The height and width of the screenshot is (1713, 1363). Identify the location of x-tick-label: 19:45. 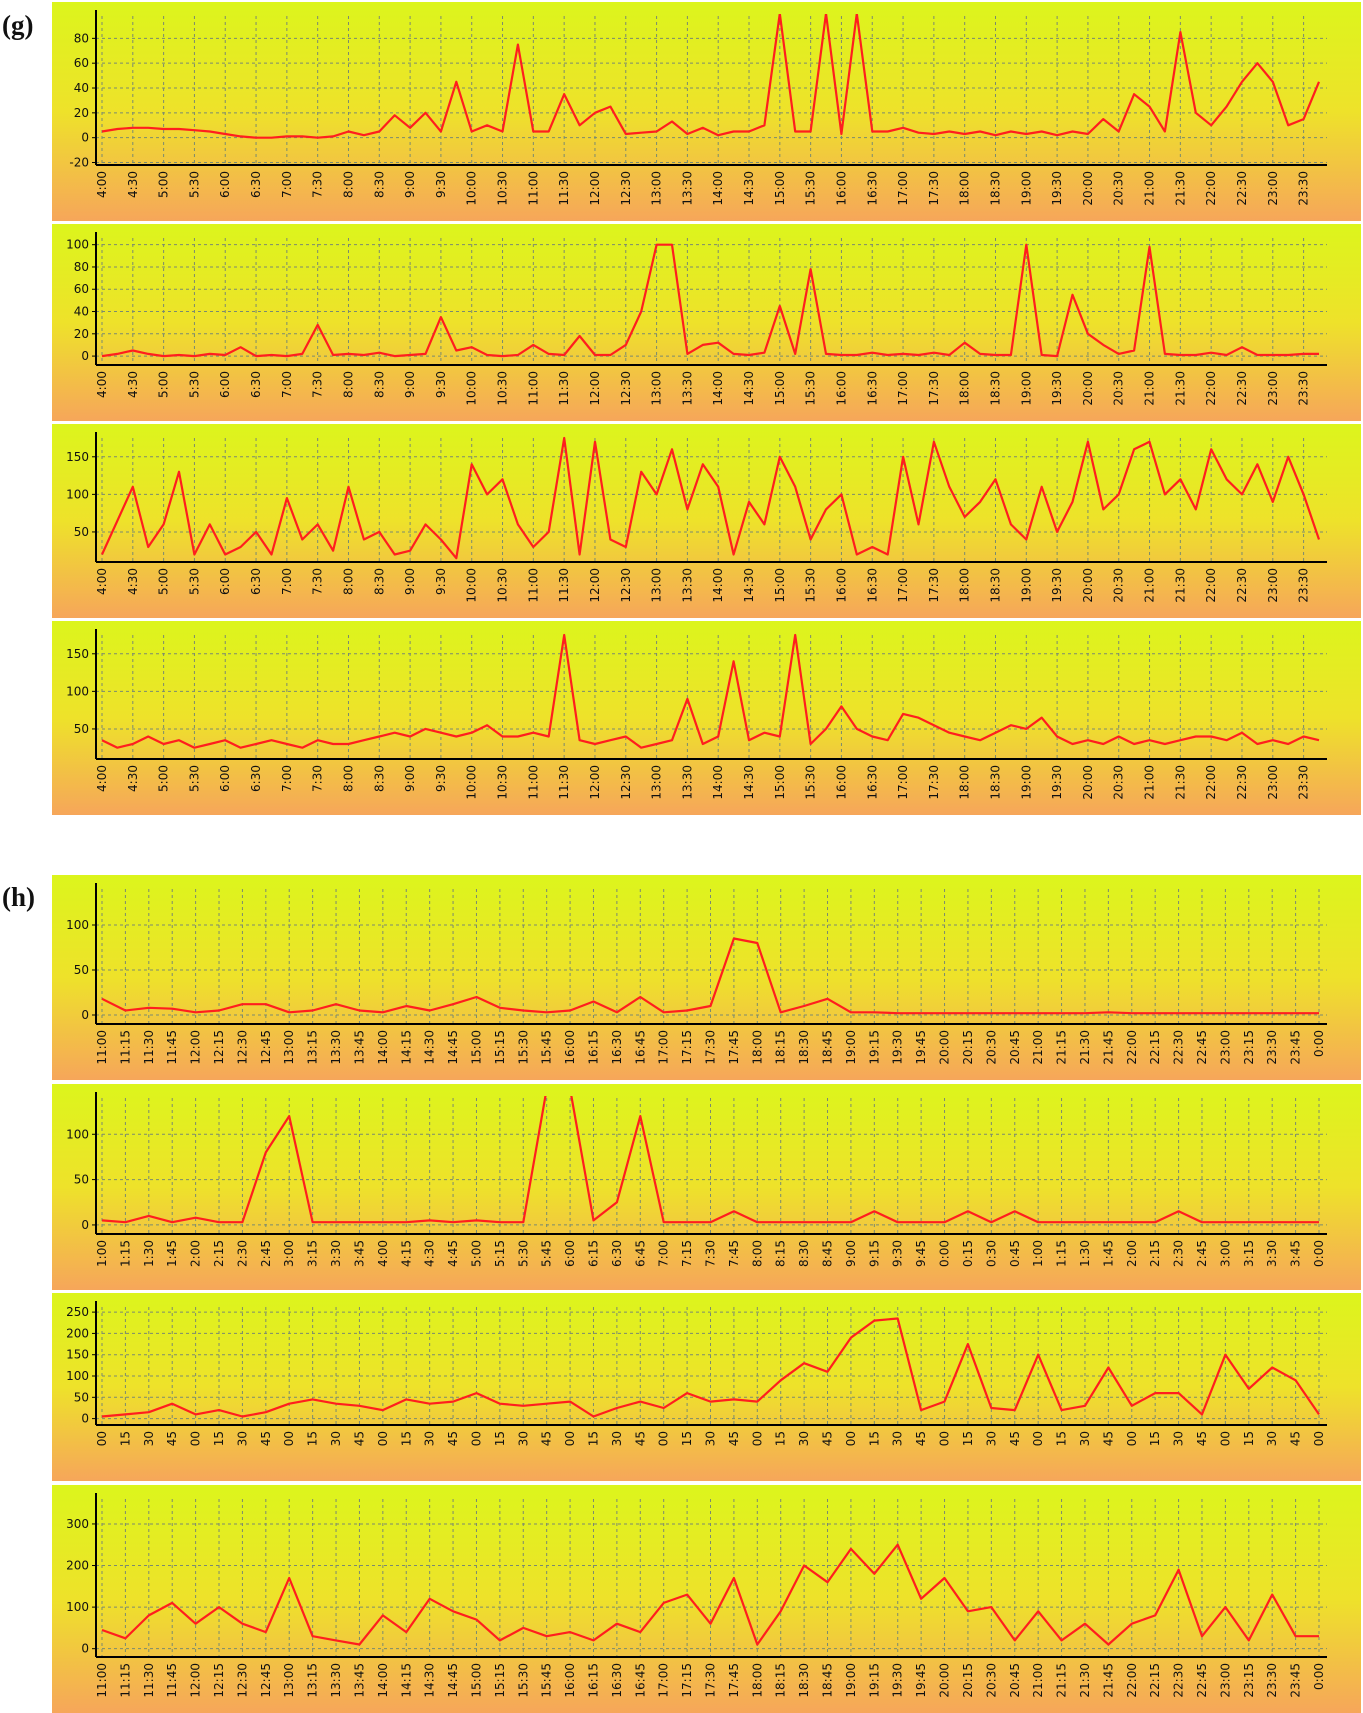
(921, 1047).